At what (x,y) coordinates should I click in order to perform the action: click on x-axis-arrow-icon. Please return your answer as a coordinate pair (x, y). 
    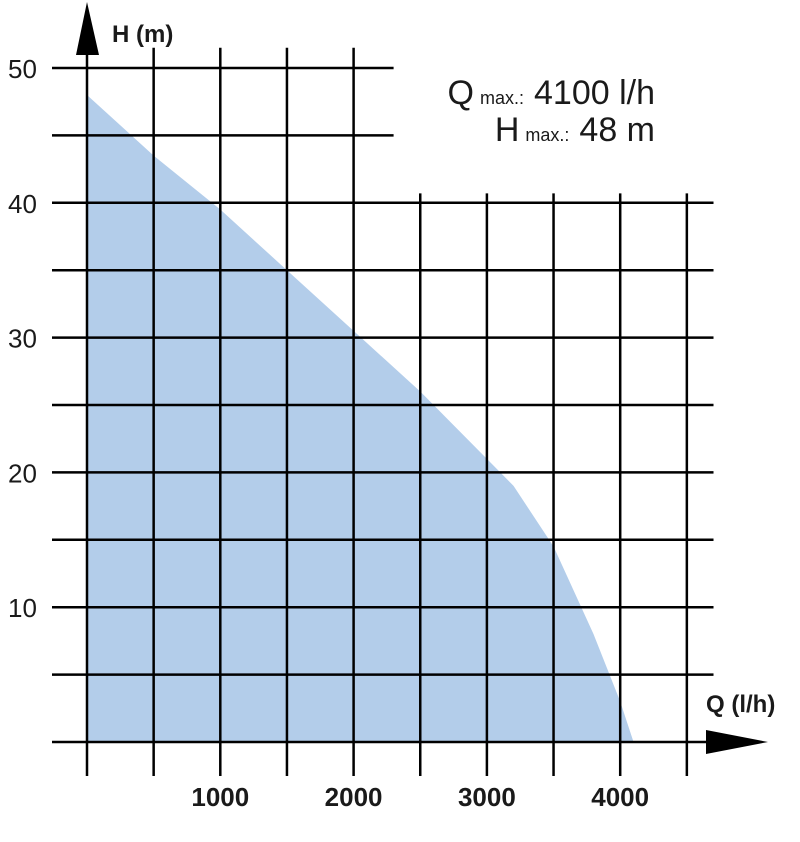
    Looking at the image, I should click on (737, 742).